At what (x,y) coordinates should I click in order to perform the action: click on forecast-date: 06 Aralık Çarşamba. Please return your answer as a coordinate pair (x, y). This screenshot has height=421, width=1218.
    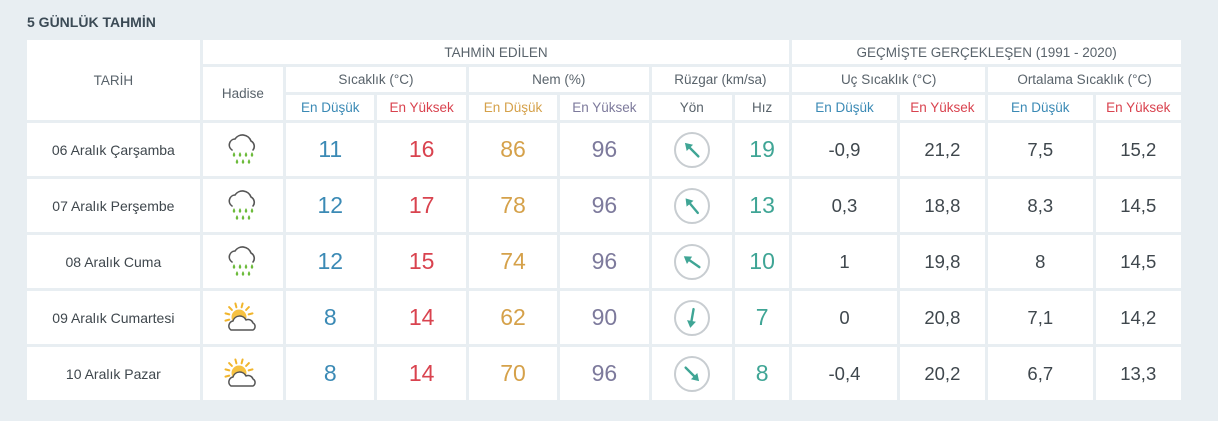
    Looking at the image, I should click on (113, 149).